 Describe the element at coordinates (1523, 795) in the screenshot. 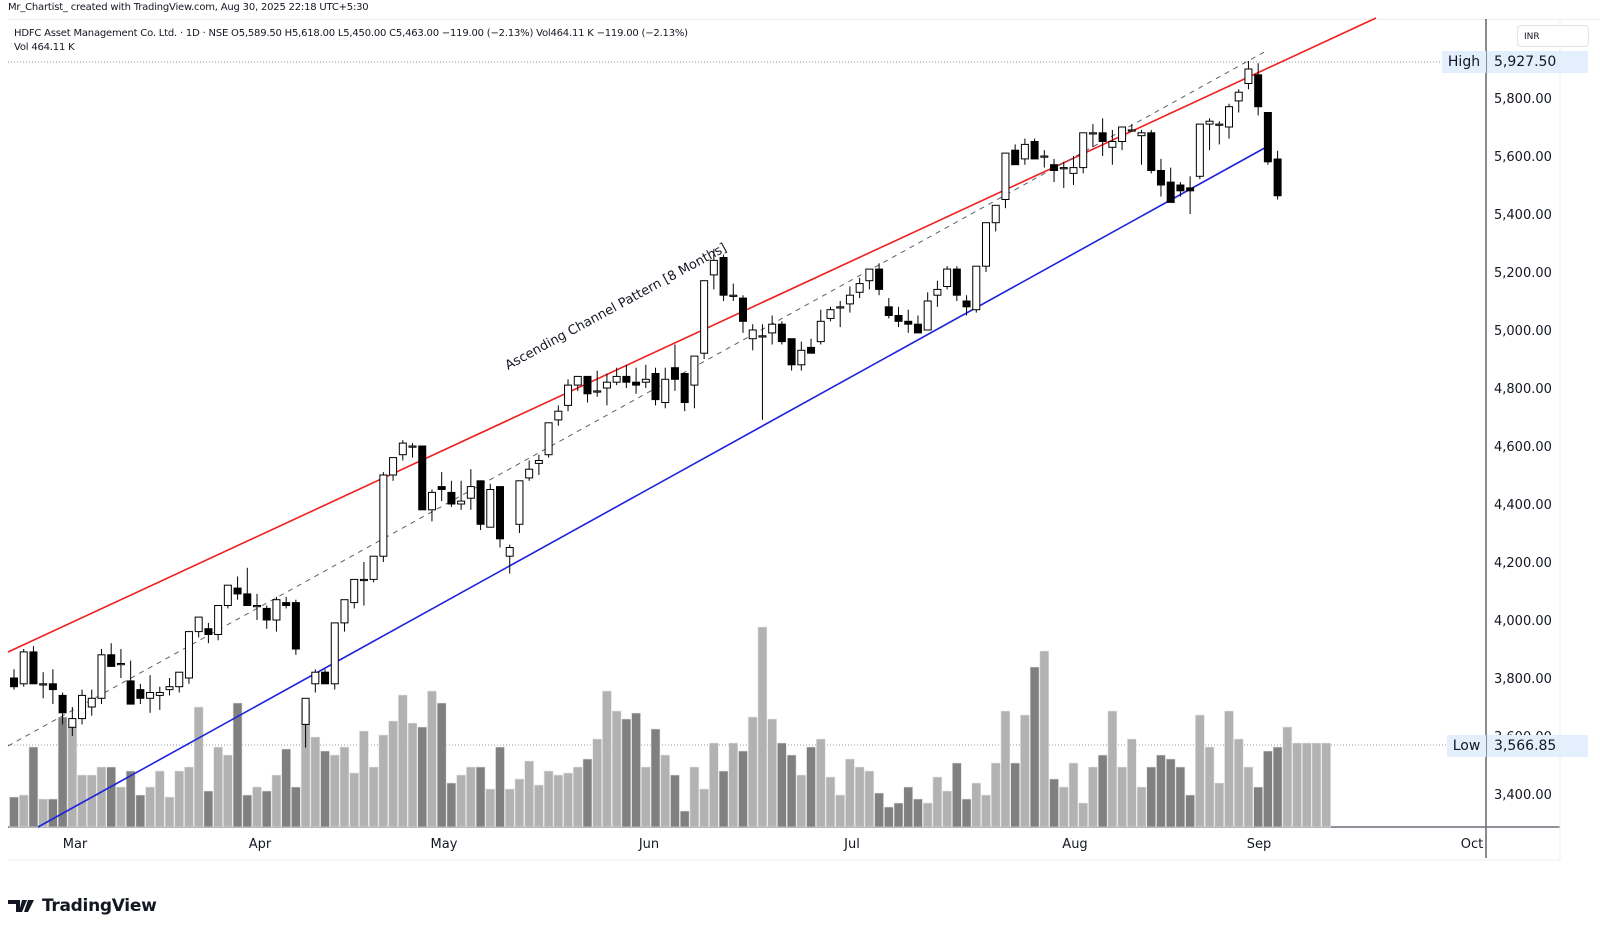

I see `price-tick: 3,400.00` at that location.